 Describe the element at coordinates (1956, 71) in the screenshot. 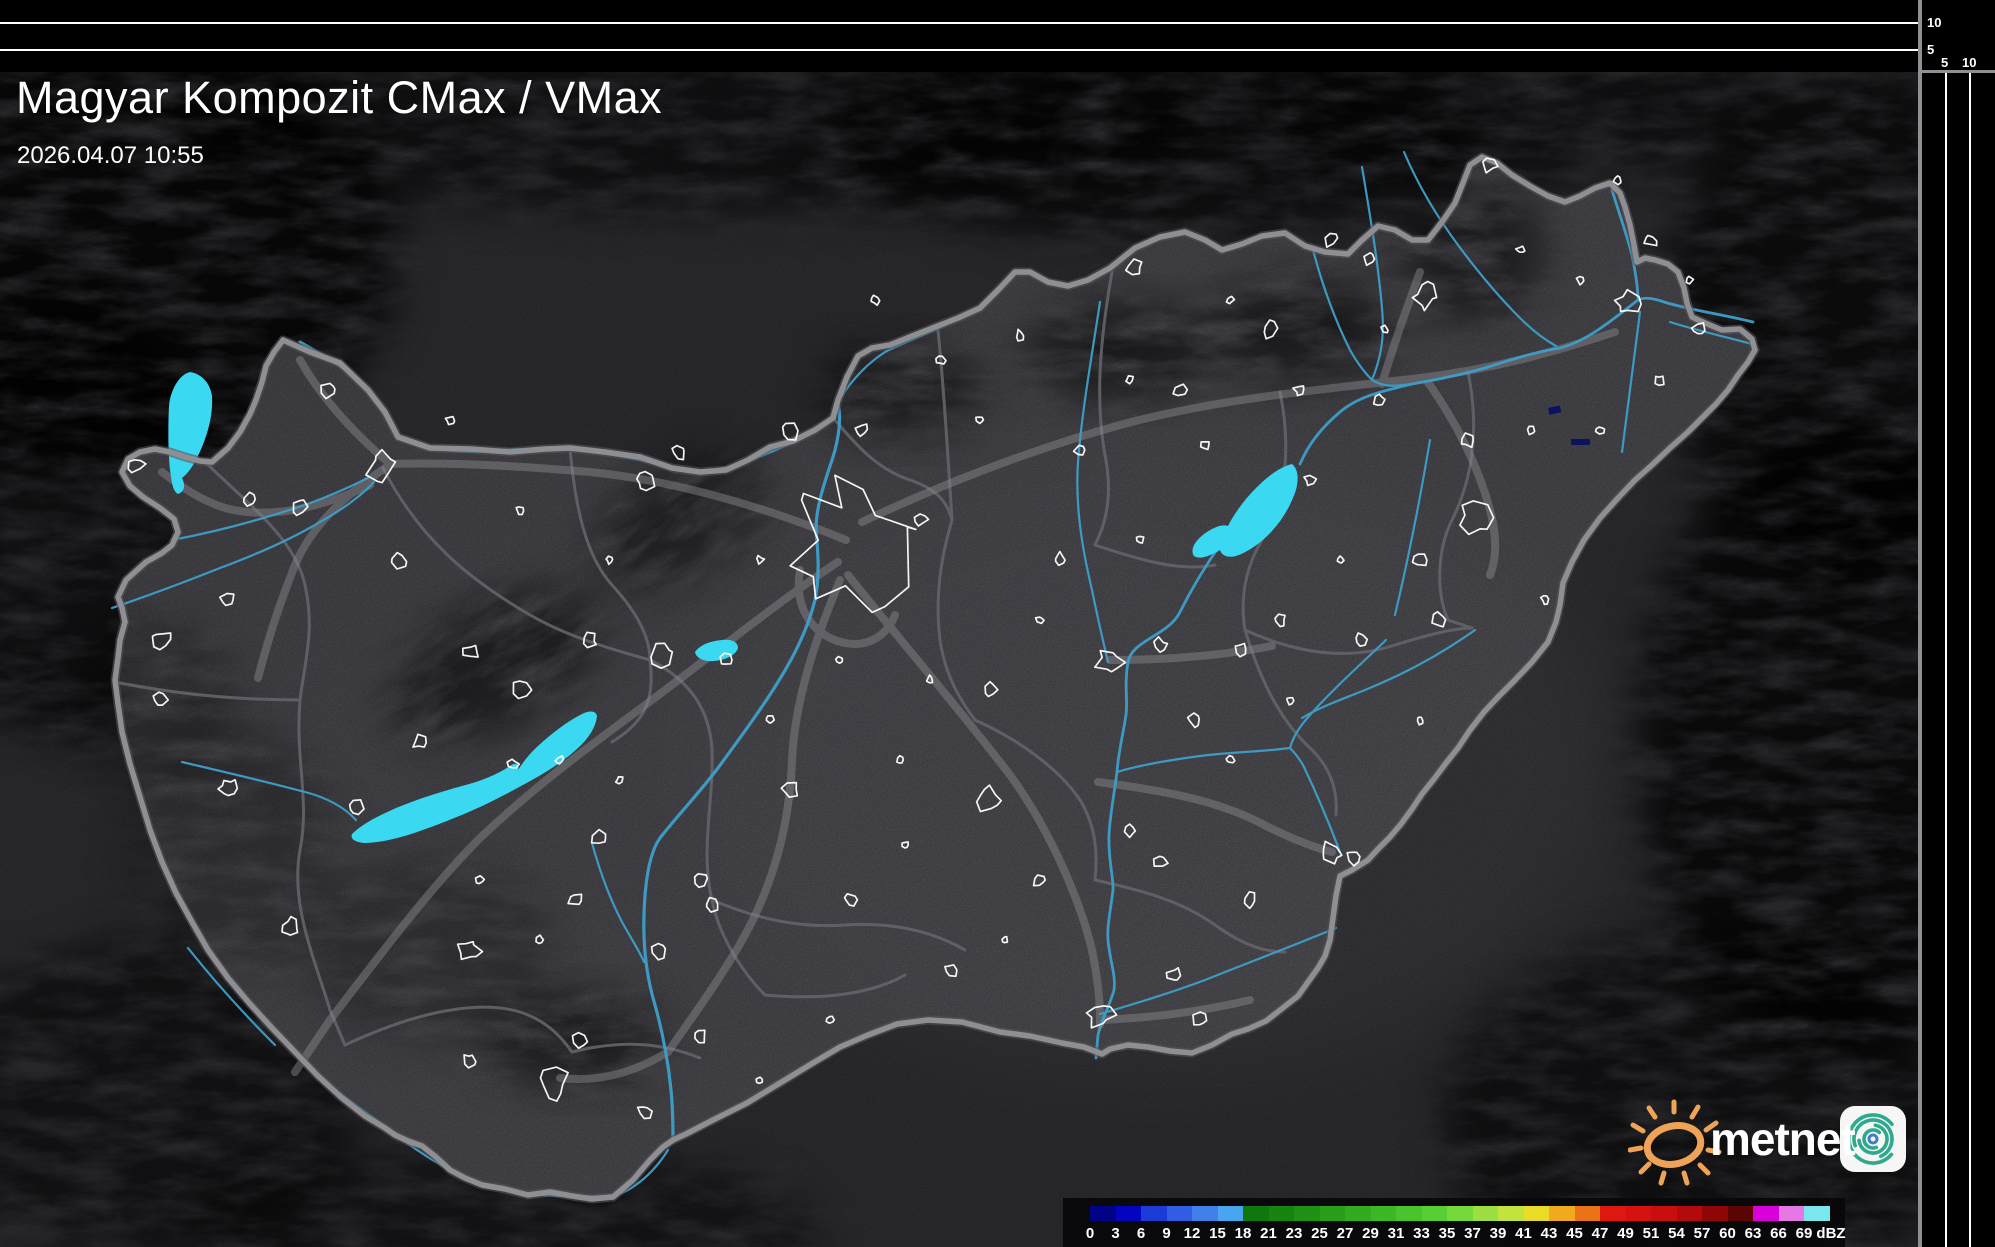

I see `panel-separator-horizontal` at that location.